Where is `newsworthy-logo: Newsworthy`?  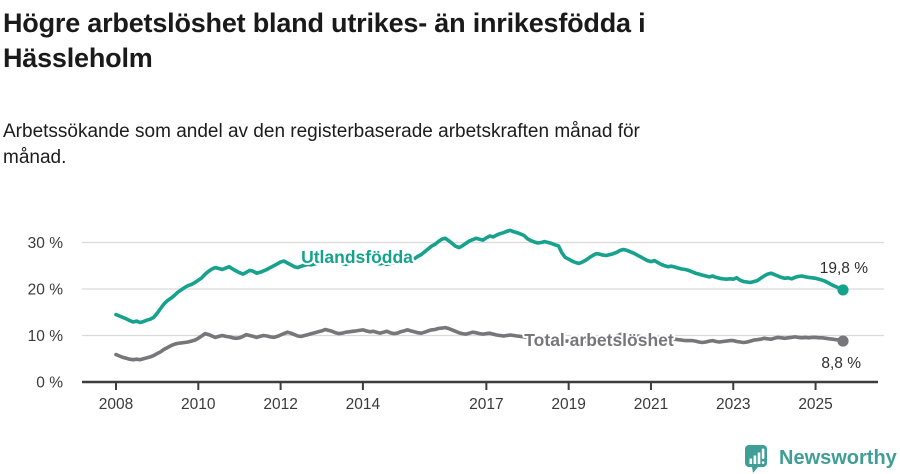 newsworthy-logo: Newsworthy is located at coordinates (821, 459).